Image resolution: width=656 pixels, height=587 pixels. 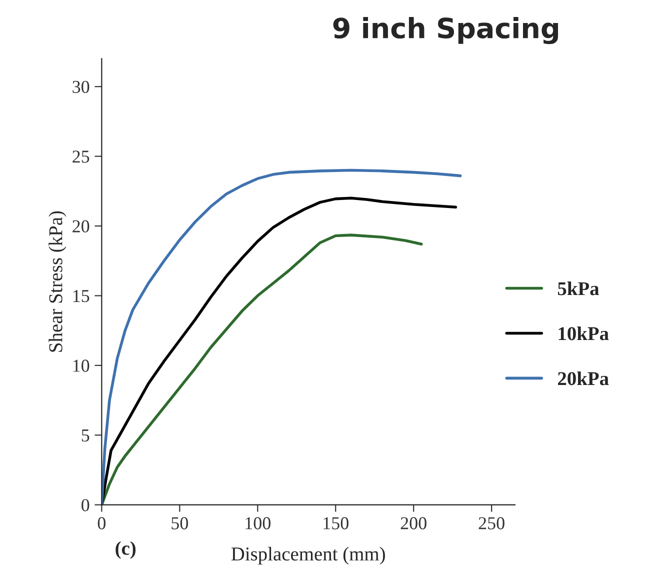 What do you see at coordinates (336, 523) in the screenshot?
I see `x-tick-label: 150` at bounding box center [336, 523].